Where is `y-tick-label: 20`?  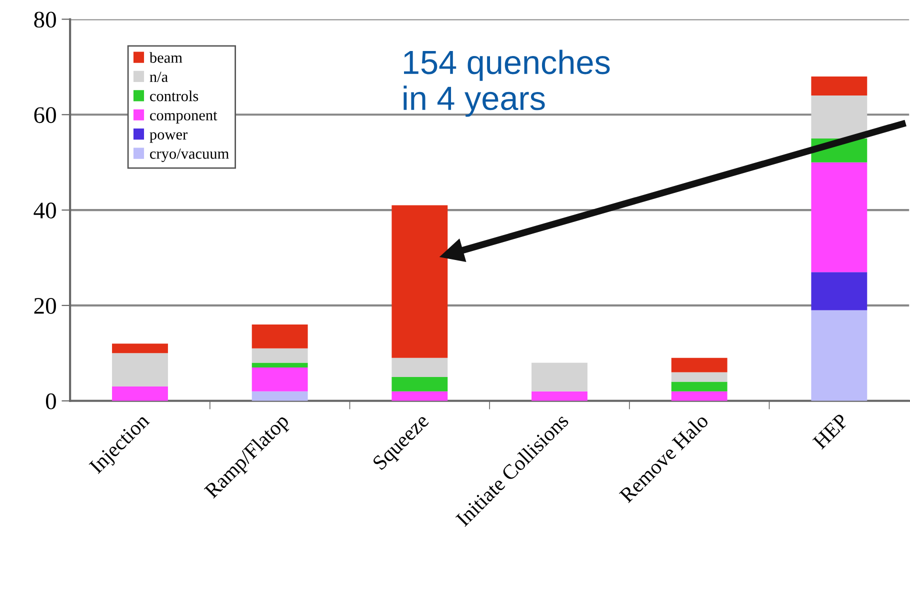 y-tick-label: 20 is located at coordinates (45, 306).